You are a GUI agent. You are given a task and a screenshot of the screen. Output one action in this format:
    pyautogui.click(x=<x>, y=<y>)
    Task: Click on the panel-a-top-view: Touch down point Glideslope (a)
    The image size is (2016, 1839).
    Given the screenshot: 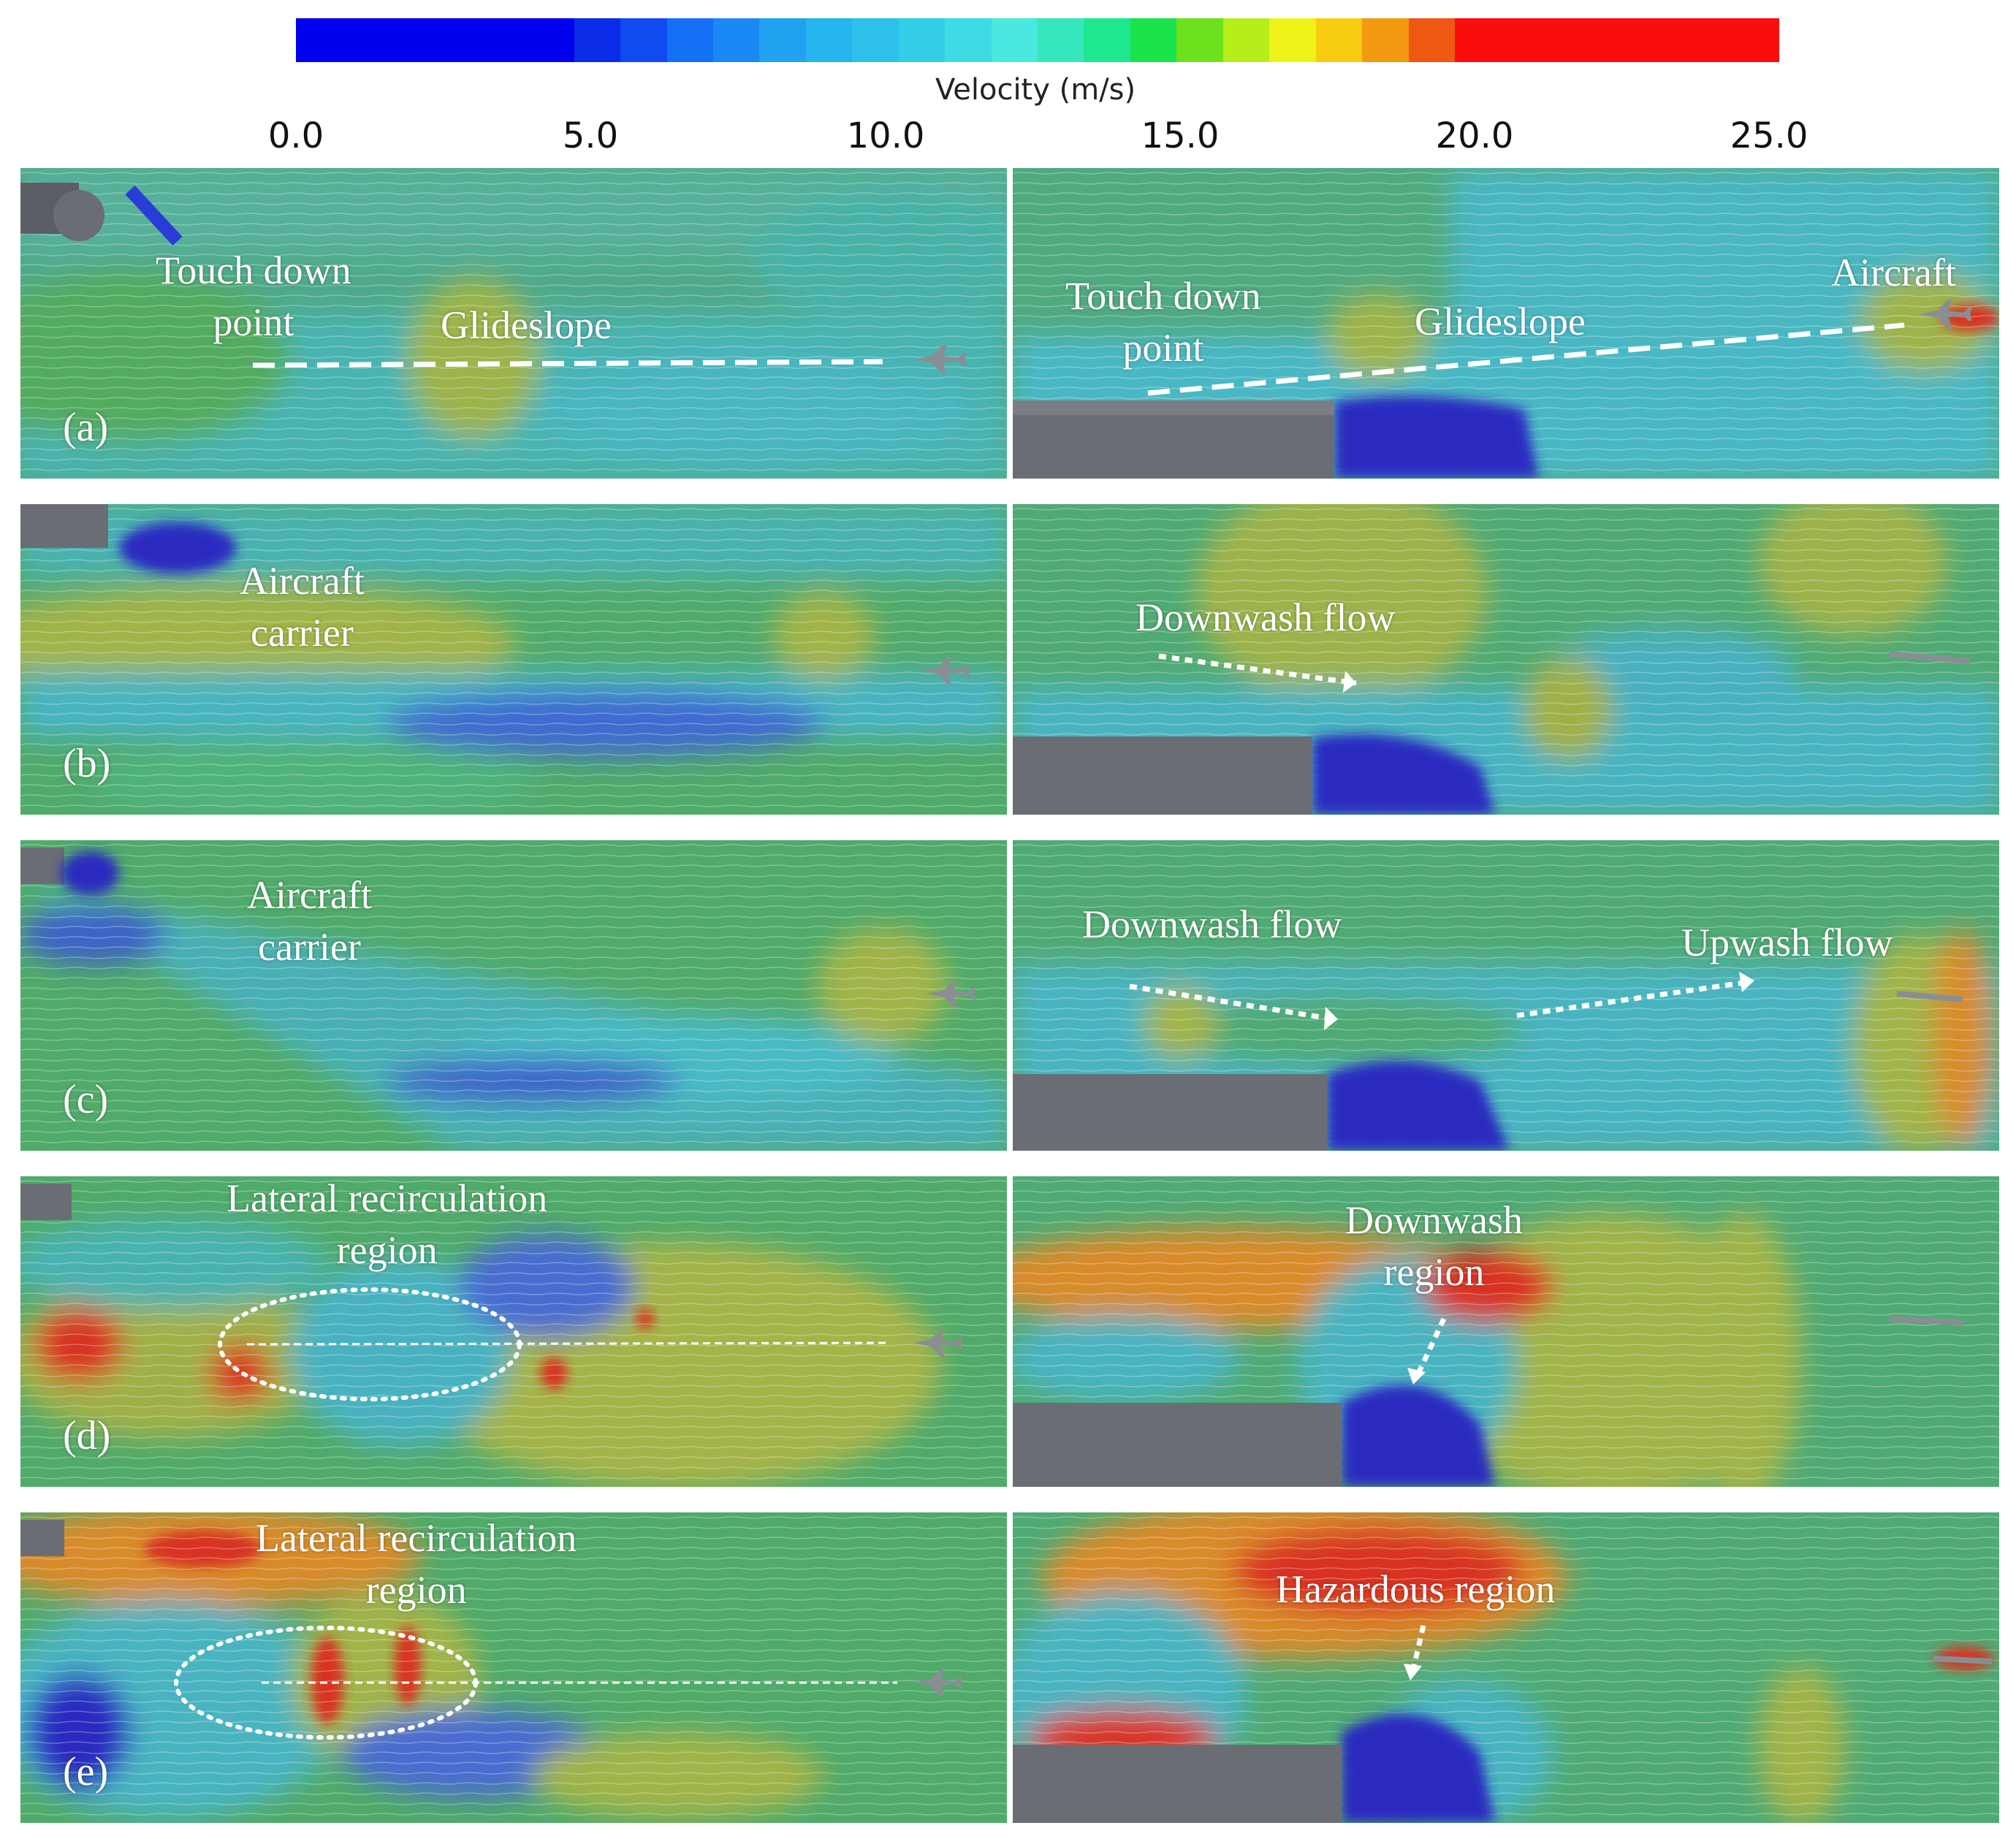 What is the action you would take?
    pyautogui.click(x=513, y=323)
    